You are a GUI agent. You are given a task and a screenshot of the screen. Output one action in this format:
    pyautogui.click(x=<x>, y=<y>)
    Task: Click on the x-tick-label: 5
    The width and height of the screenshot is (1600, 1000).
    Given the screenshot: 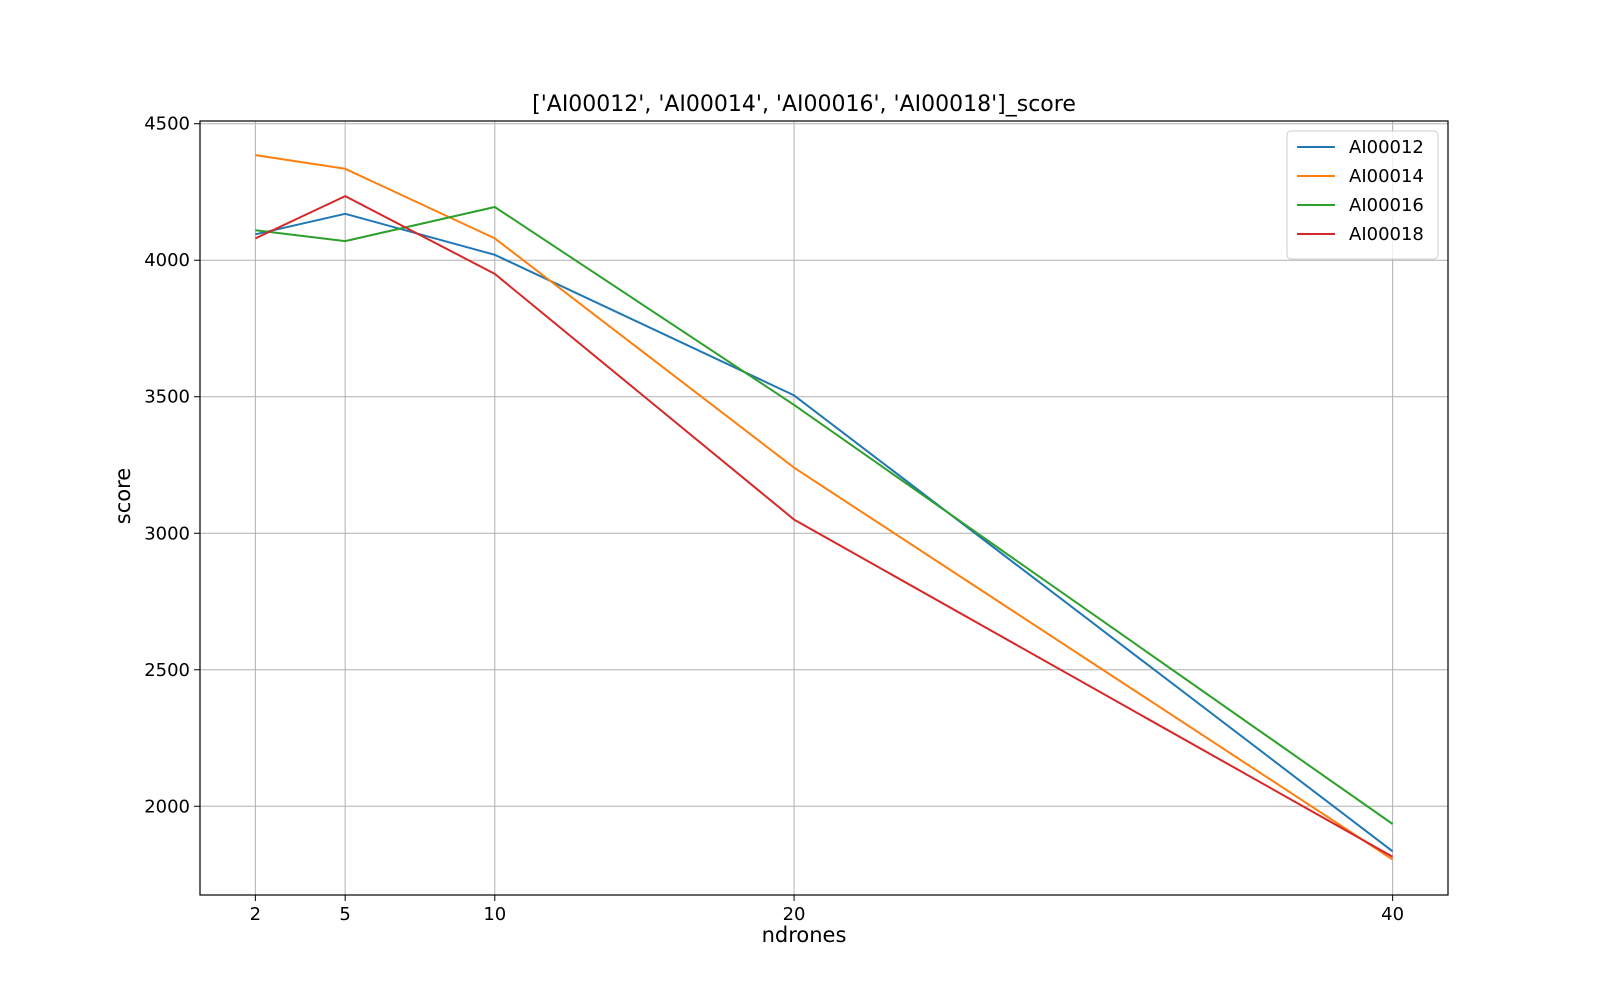 What is the action you would take?
    pyautogui.click(x=344, y=914)
    